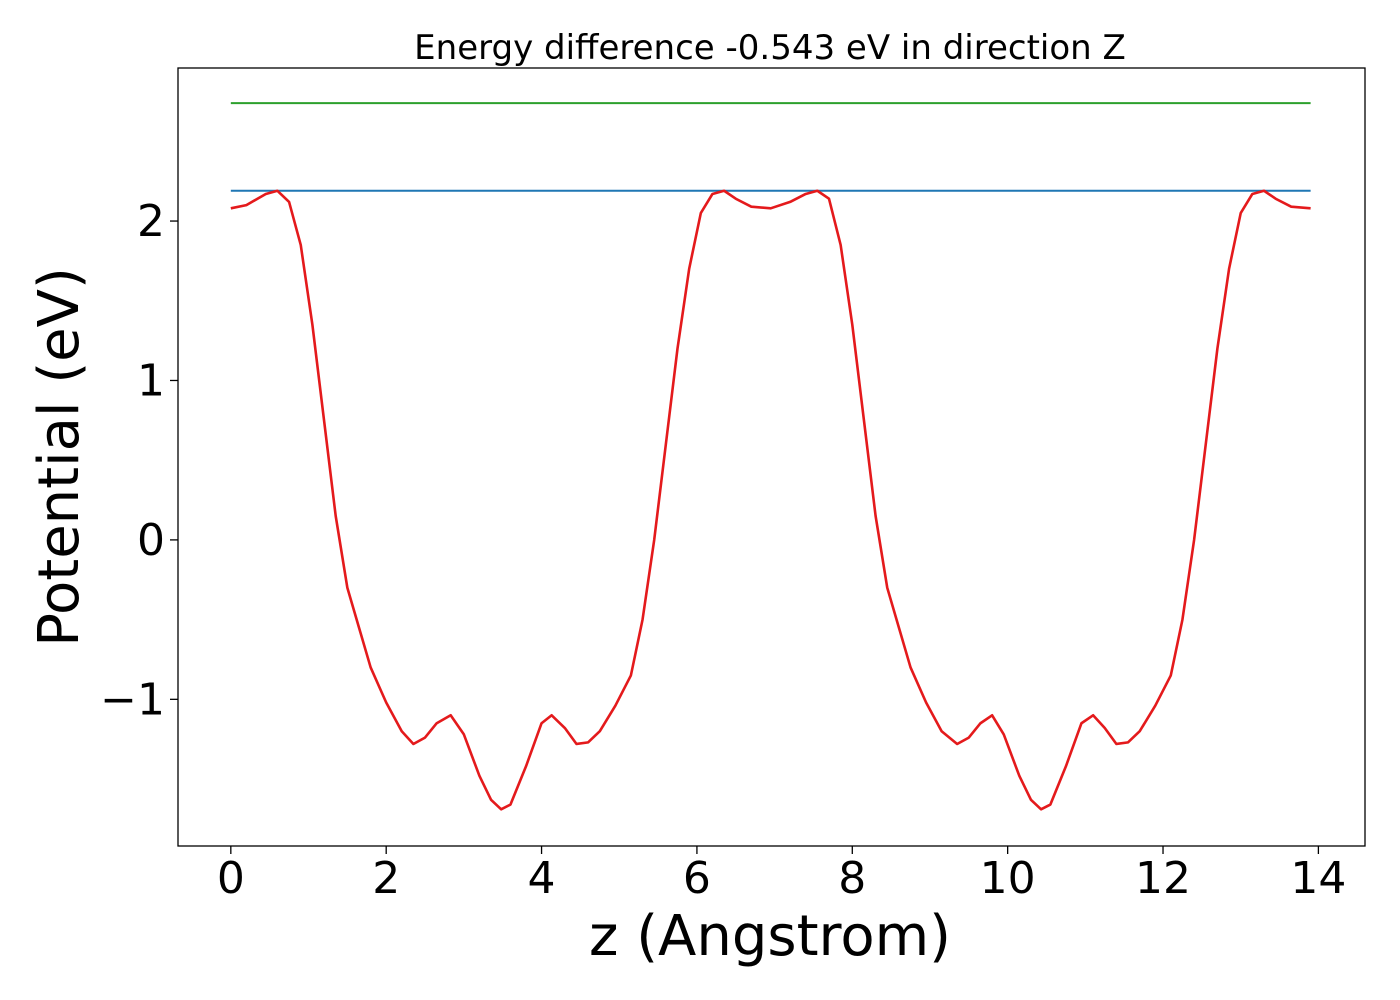 This screenshot has width=1400, height=1000. What do you see at coordinates (1318, 878) in the screenshot?
I see `x-tick-label: 14` at bounding box center [1318, 878].